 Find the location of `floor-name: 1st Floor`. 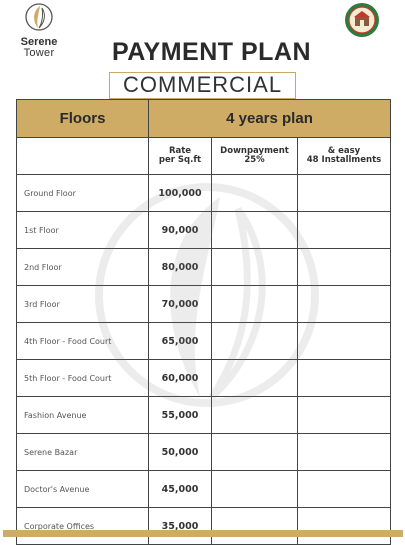

floor-name: 1st Floor is located at coordinates (82, 230).